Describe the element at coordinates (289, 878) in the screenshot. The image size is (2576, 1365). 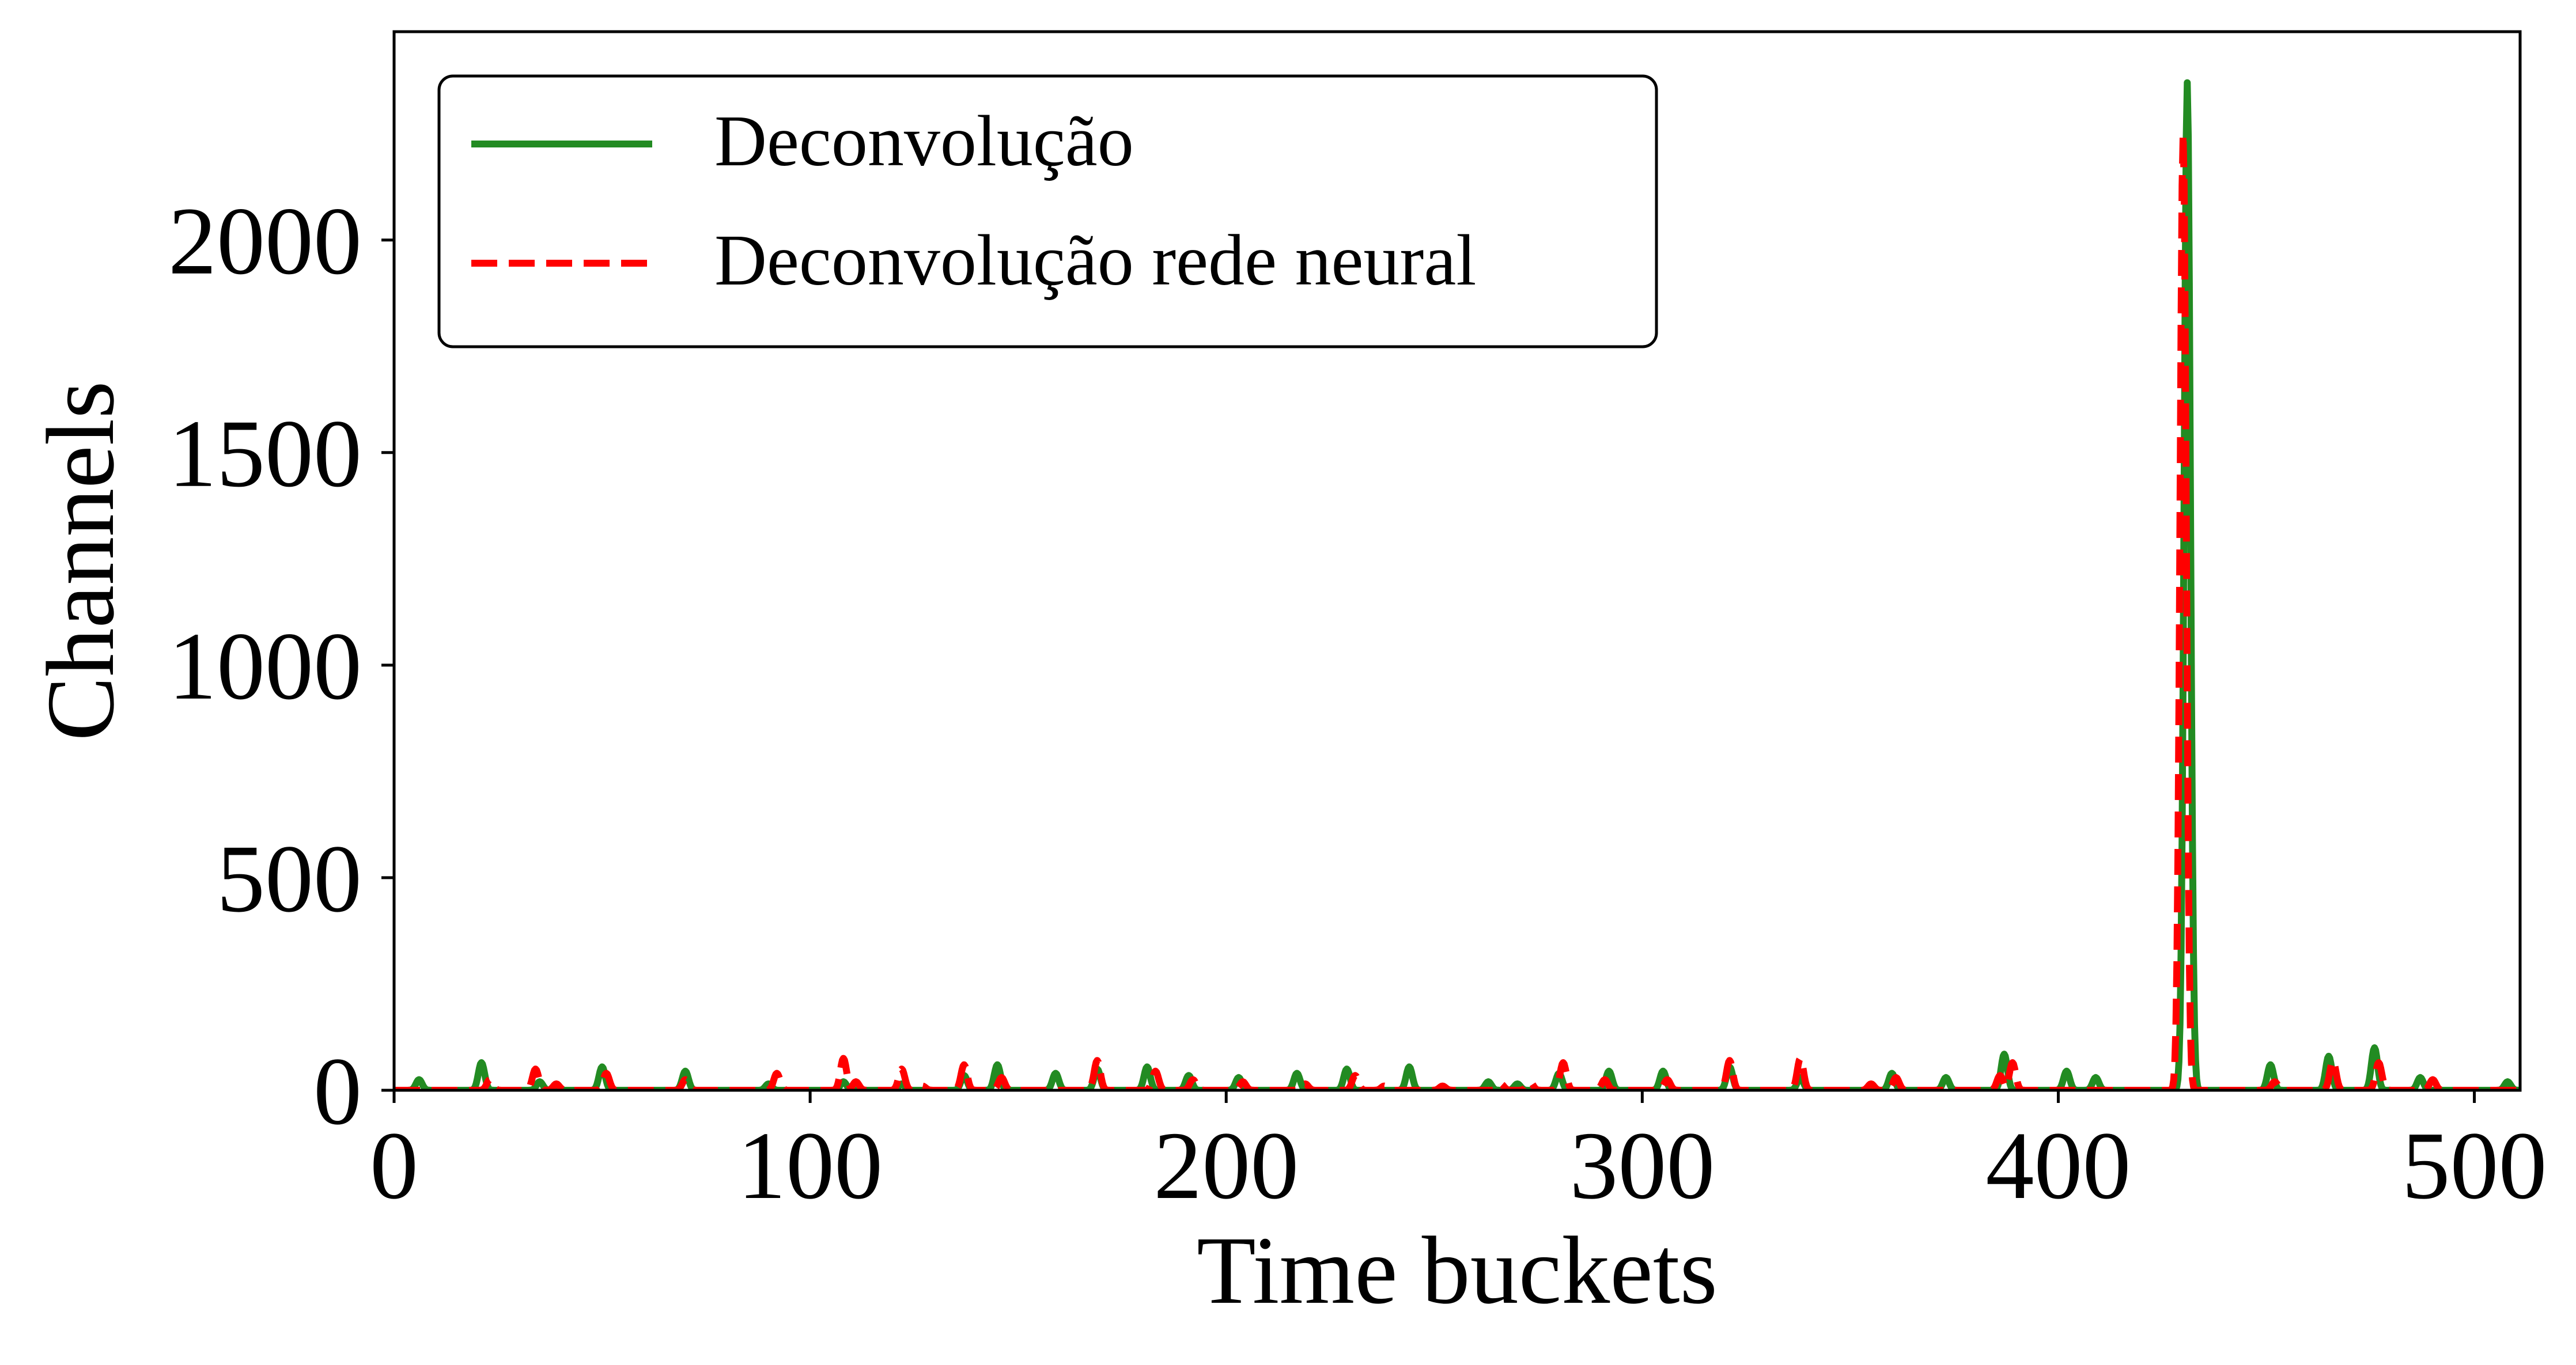
I see `y-tick-label: 500` at that location.